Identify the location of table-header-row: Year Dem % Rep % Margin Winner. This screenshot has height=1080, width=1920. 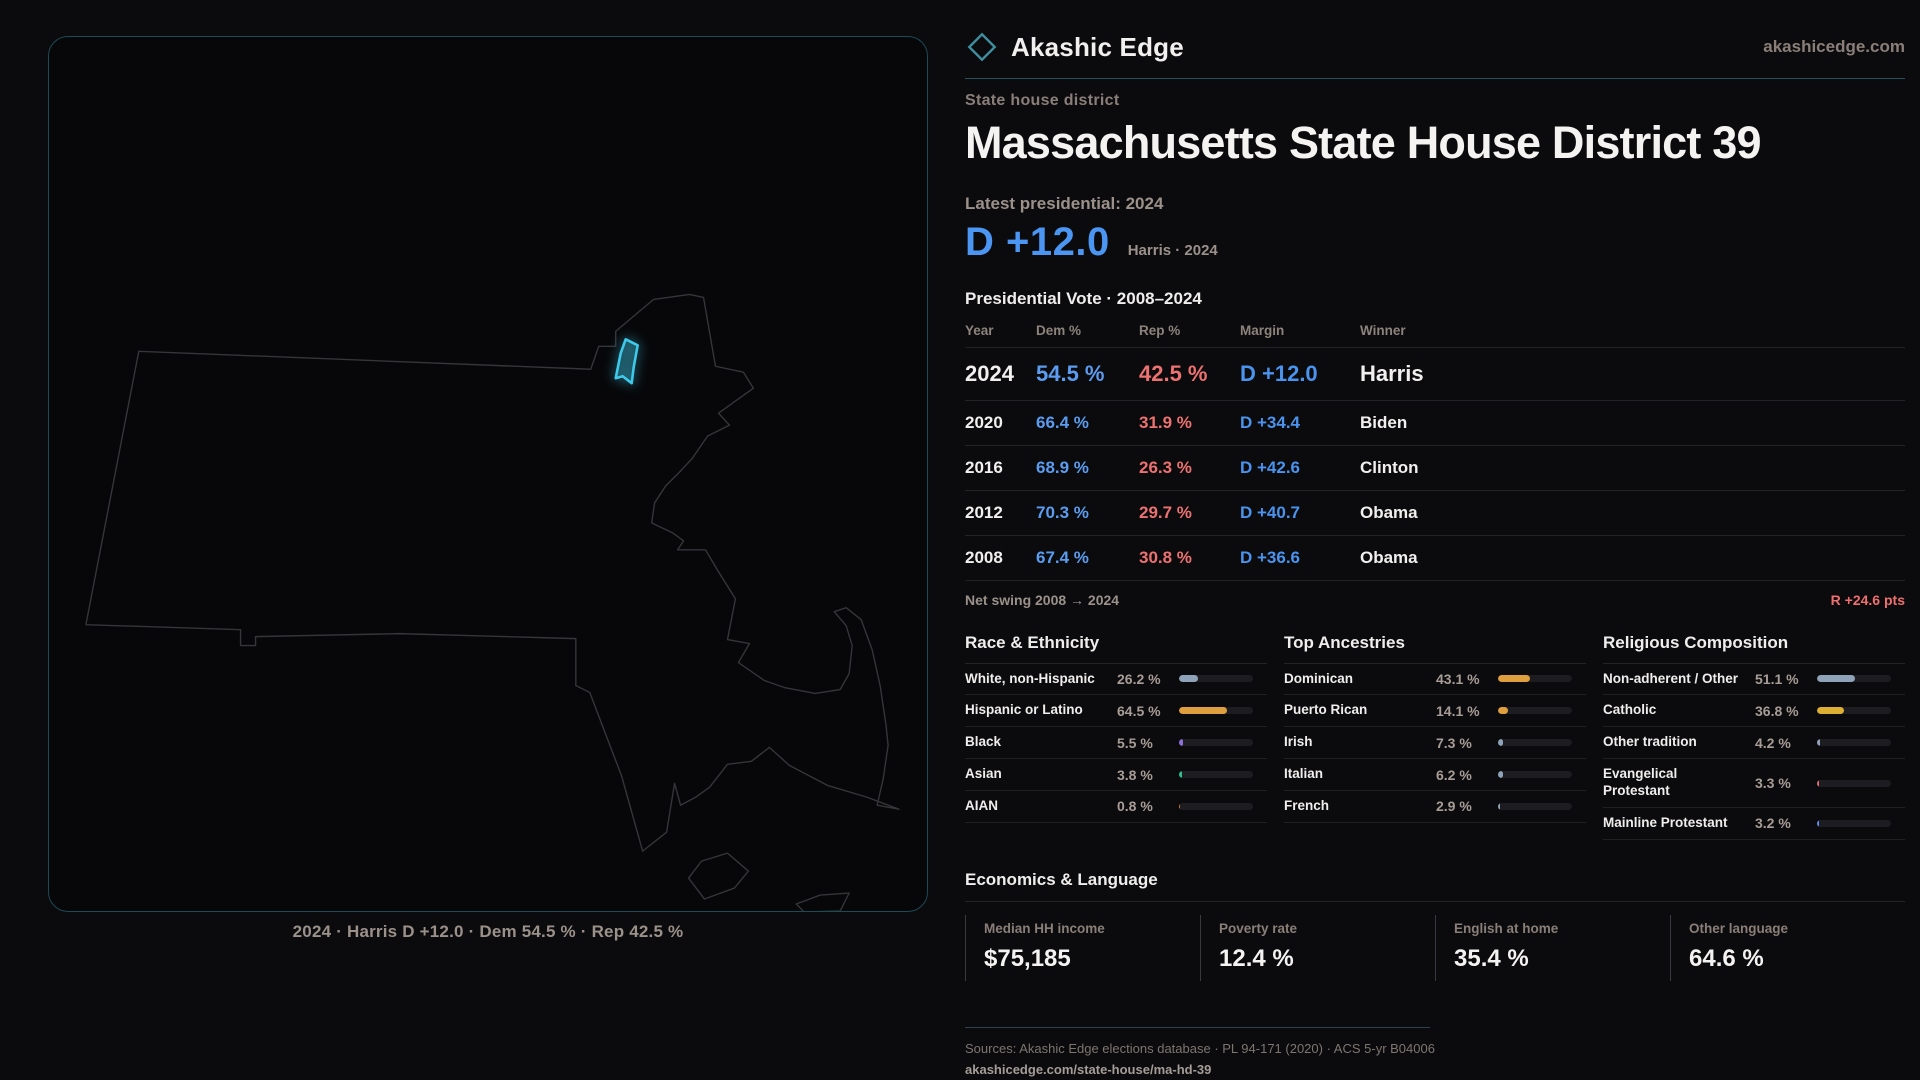
(1435, 335).